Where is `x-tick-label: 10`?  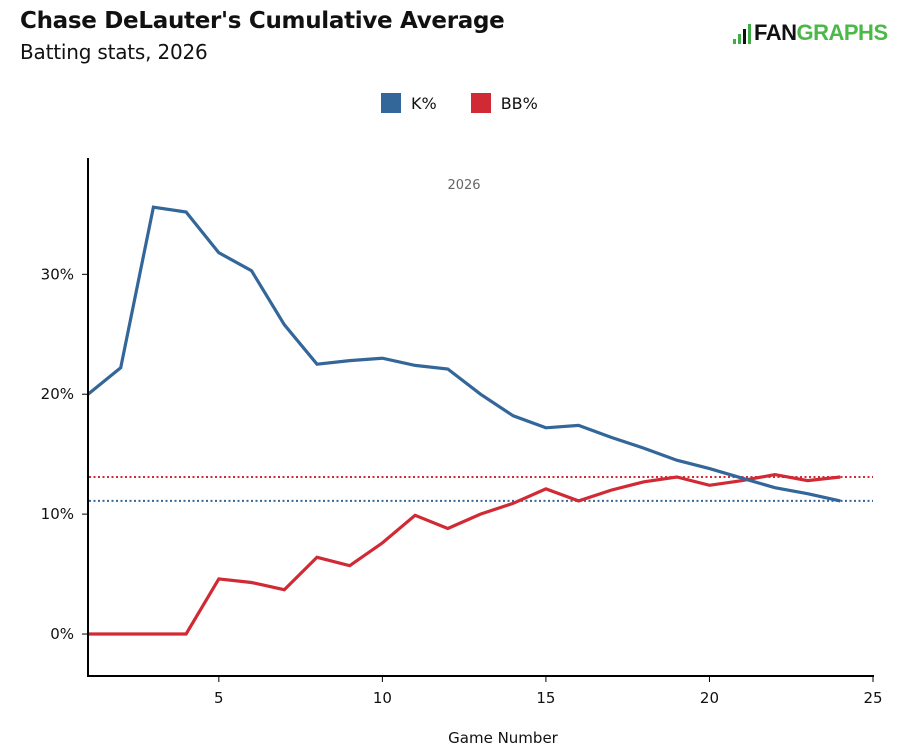 x-tick-label: 10 is located at coordinates (382, 698).